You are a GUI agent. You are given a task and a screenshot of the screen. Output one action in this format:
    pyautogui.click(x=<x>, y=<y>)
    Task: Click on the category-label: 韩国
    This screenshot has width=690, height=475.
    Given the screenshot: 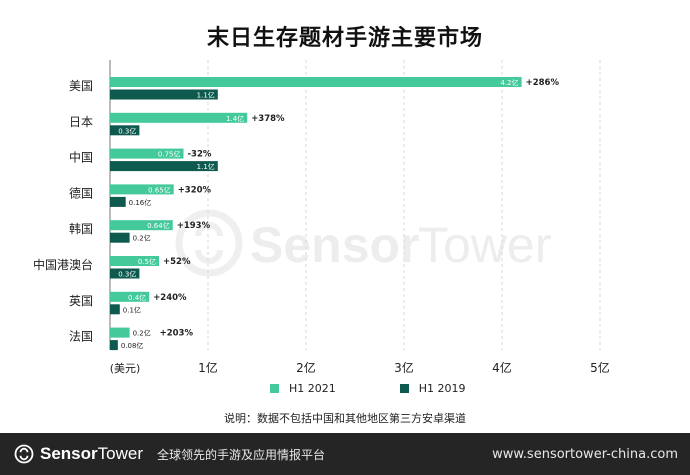 What is the action you would take?
    pyautogui.click(x=81, y=228)
    